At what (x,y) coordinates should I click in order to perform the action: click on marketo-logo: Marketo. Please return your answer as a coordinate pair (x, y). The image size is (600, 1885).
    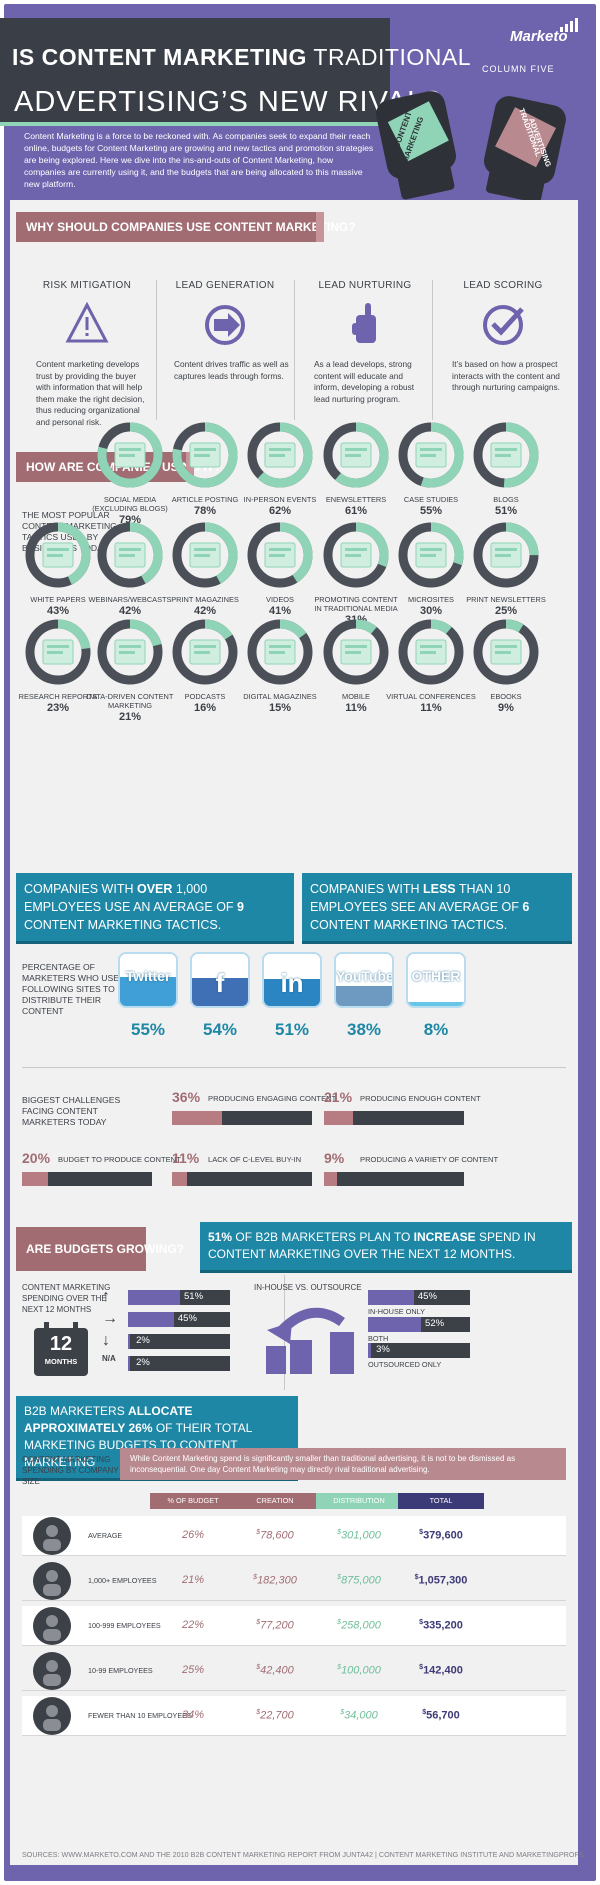
    Looking at the image, I should click on (539, 36).